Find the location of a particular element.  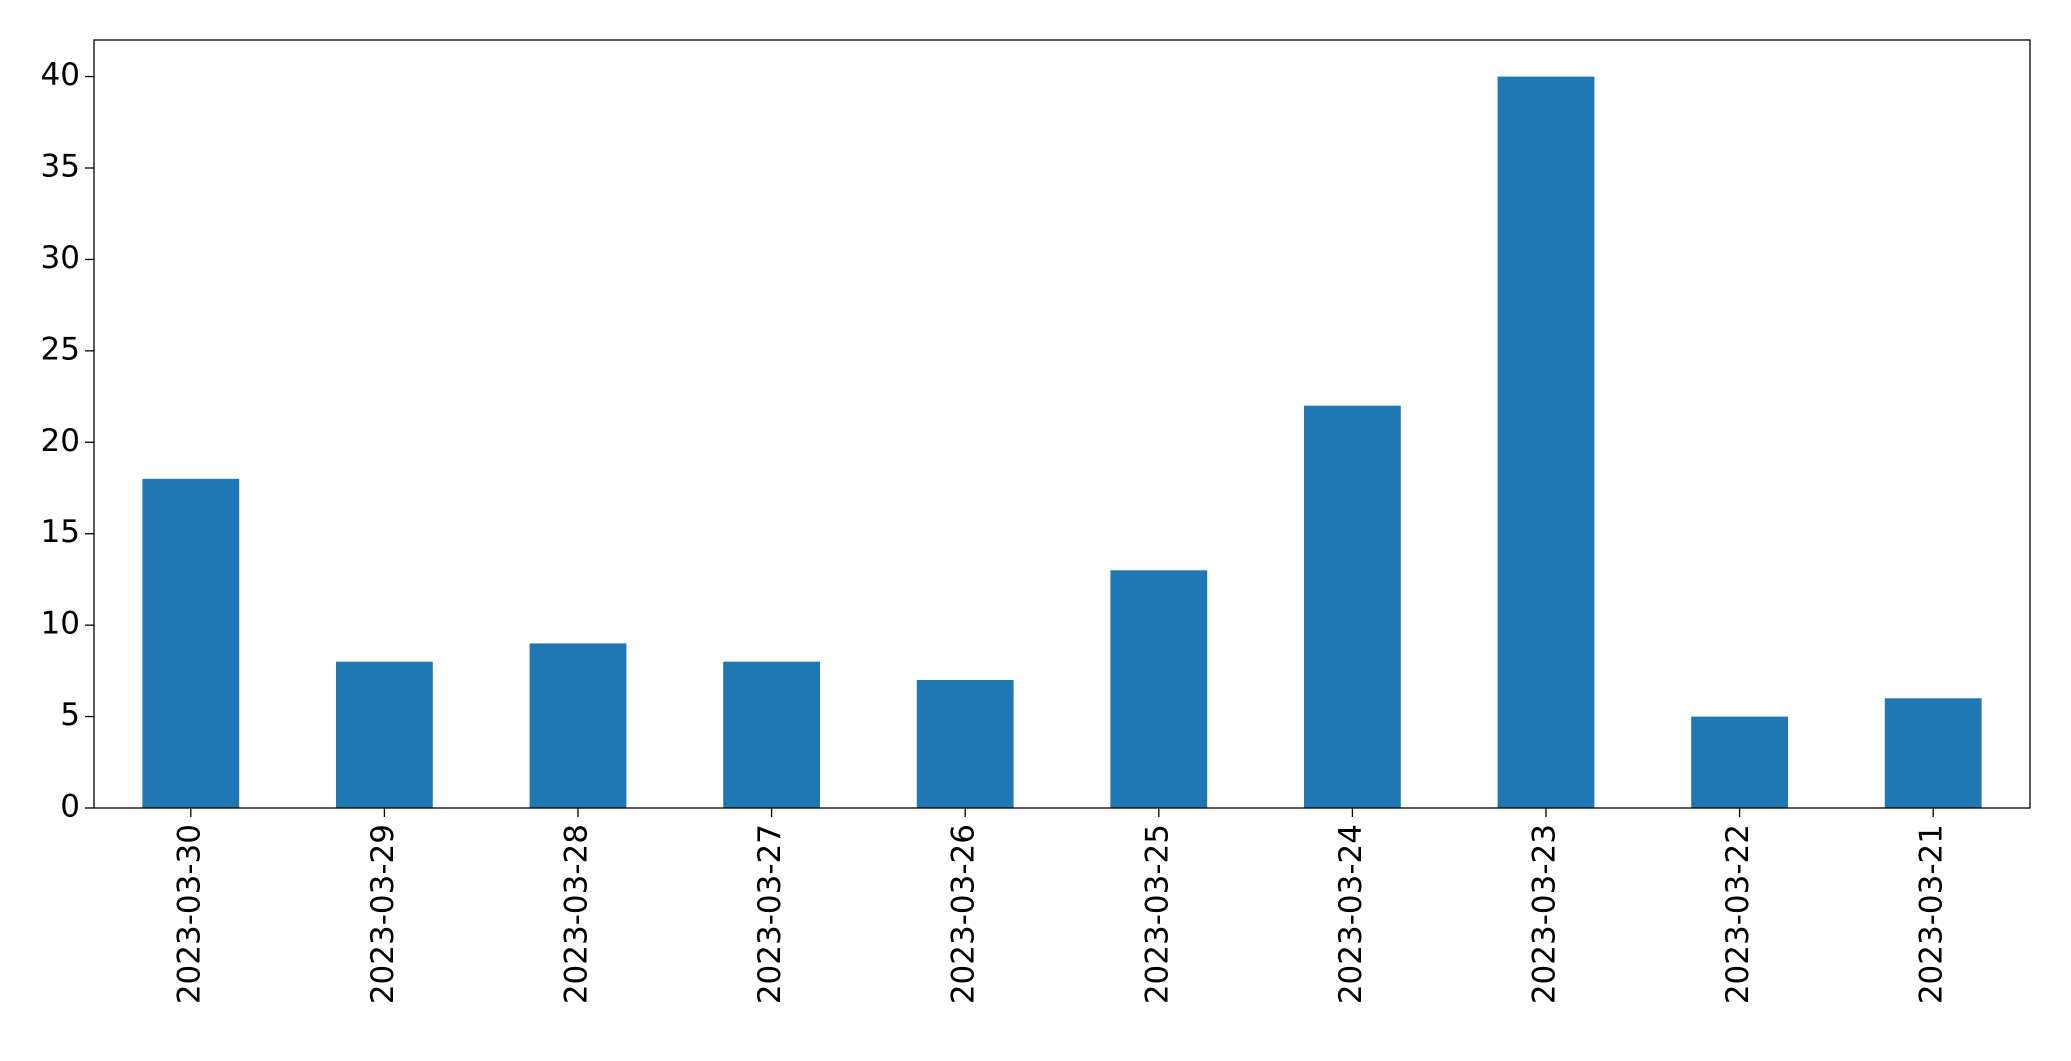

y-tick-label: 15 is located at coordinates (60, 532).